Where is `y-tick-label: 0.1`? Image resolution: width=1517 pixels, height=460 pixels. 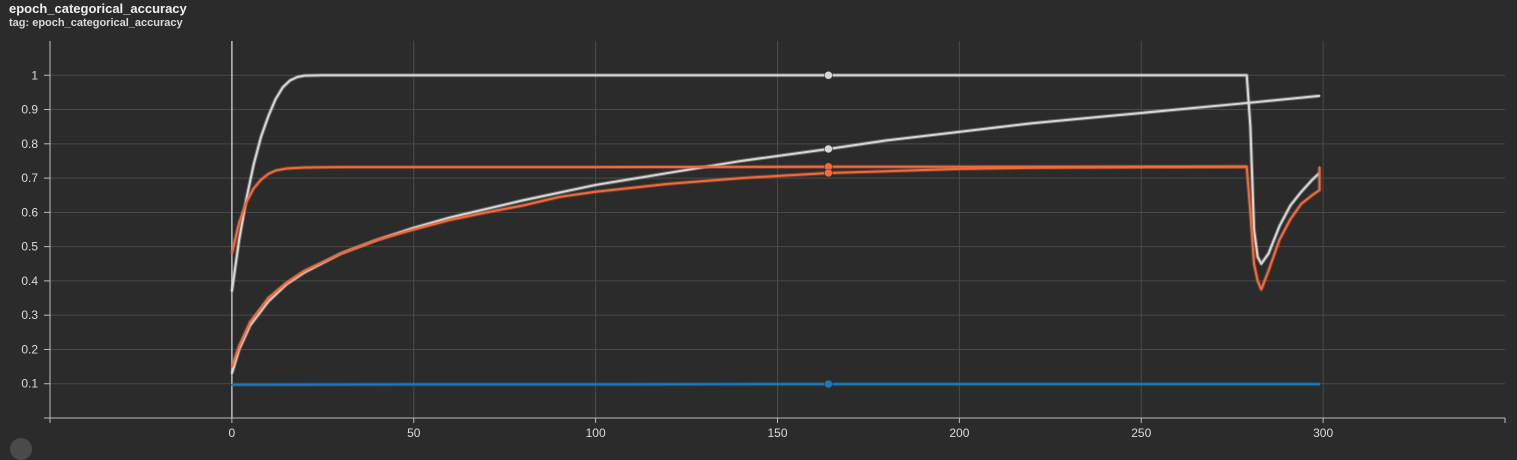
y-tick-label: 0.1 is located at coordinates (29, 384).